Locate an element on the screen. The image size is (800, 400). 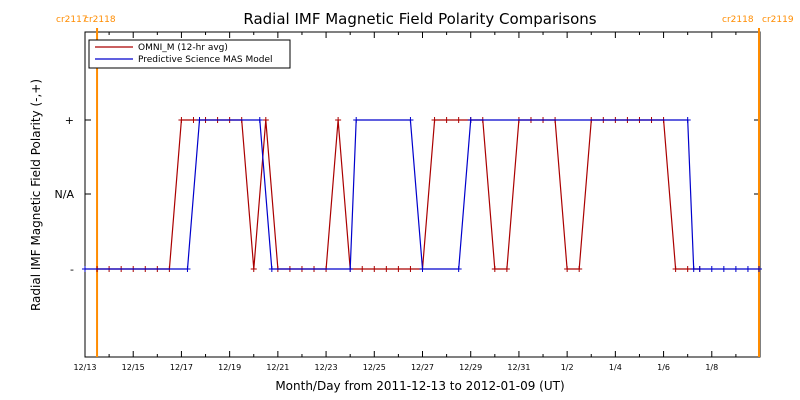
x-tick-label-7: 12/27 is located at coordinates (422, 367).